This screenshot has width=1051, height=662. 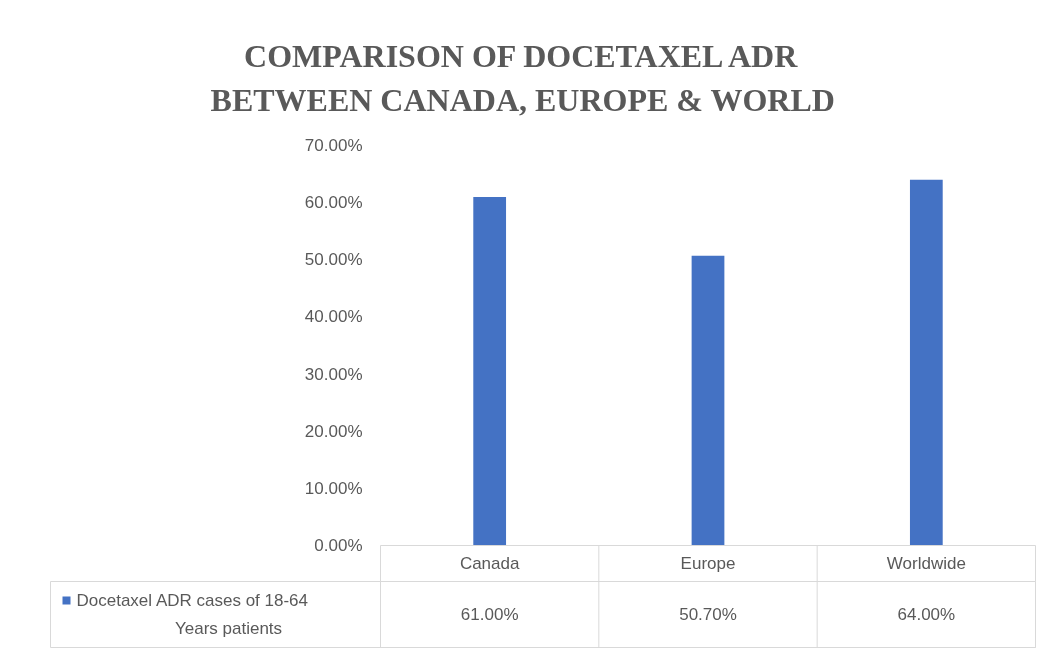 What do you see at coordinates (522, 77) in the screenshot?
I see `chart-title: COMPARISON OF DOCETAXEL ADR BETWEEN CANADA, EUROPE & WORLD` at bounding box center [522, 77].